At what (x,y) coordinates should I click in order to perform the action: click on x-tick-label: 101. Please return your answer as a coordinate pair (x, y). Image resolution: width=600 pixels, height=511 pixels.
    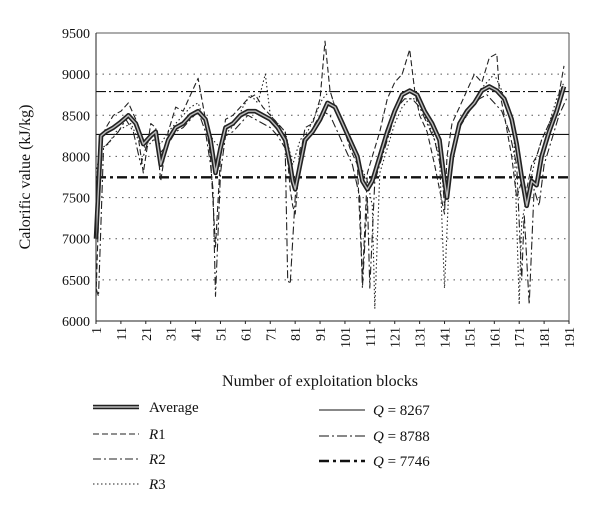
    Looking at the image, I should click on (346, 337).